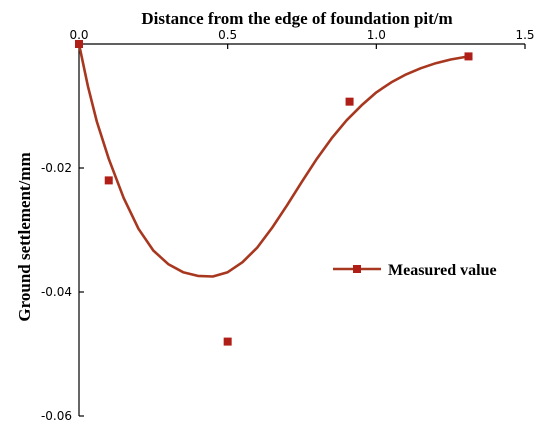 The image size is (550, 437). What do you see at coordinates (376, 35) in the screenshot?
I see `x-tick-label: 1.0` at bounding box center [376, 35].